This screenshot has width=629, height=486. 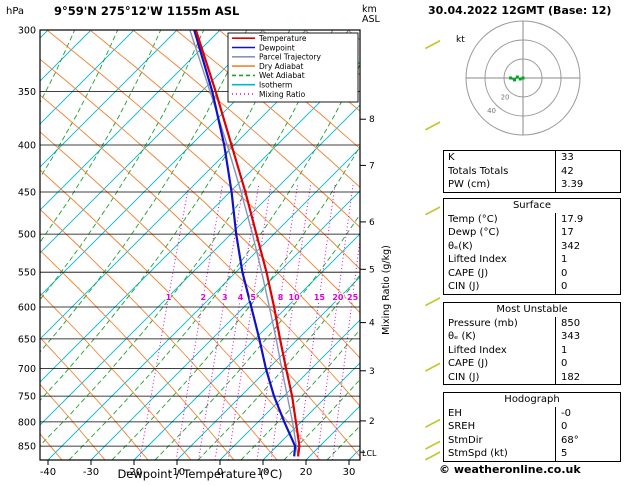 What do you see at coordinates (564, 350) in the screenshot?
I see `row-value: 1` at bounding box center [564, 350].